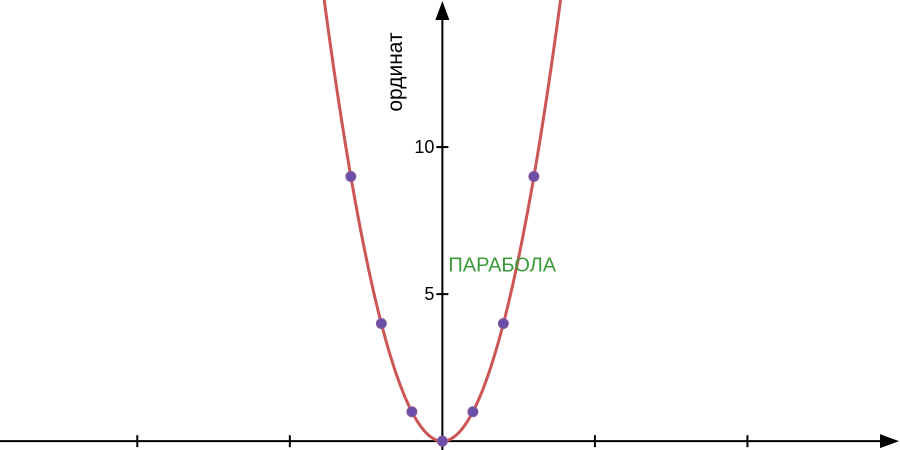 This screenshot has height=450, width=900. I want to click on y-tick-label: 10, so click(424, 147).